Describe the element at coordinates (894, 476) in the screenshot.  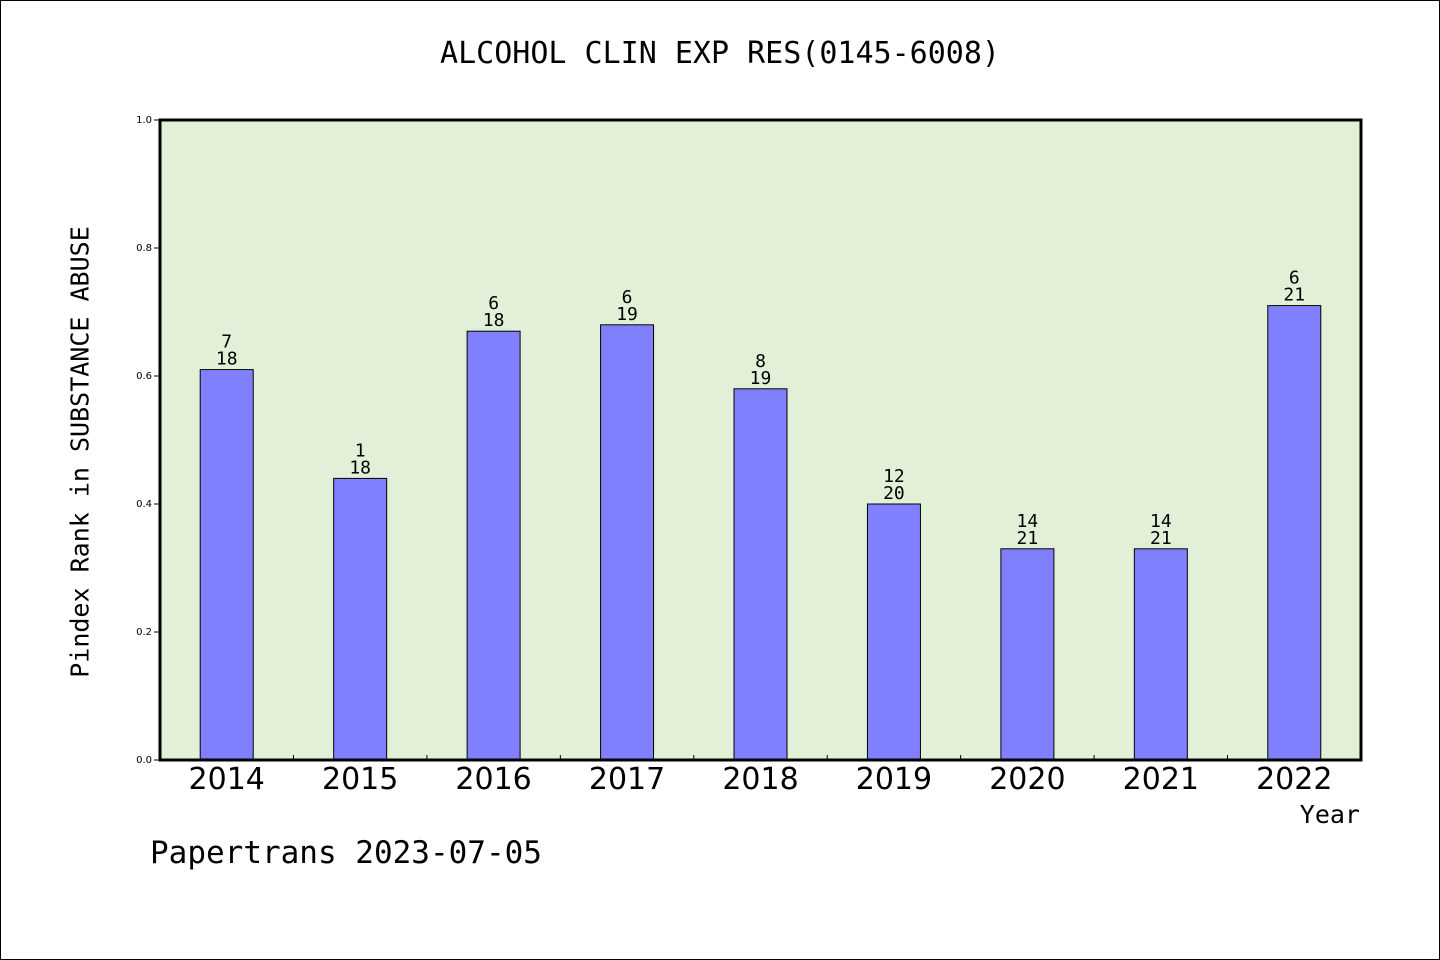
I see `bar-rank-label: 12` at that location.